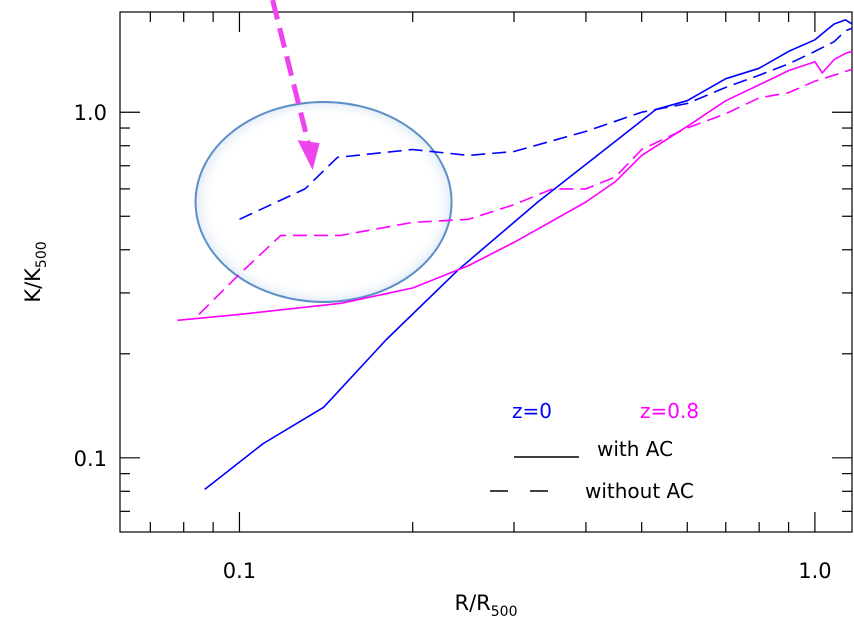  Describe the element at coordinates (814, 571) in the screenshot. I see `x-tick-label: 1.0` at that location.